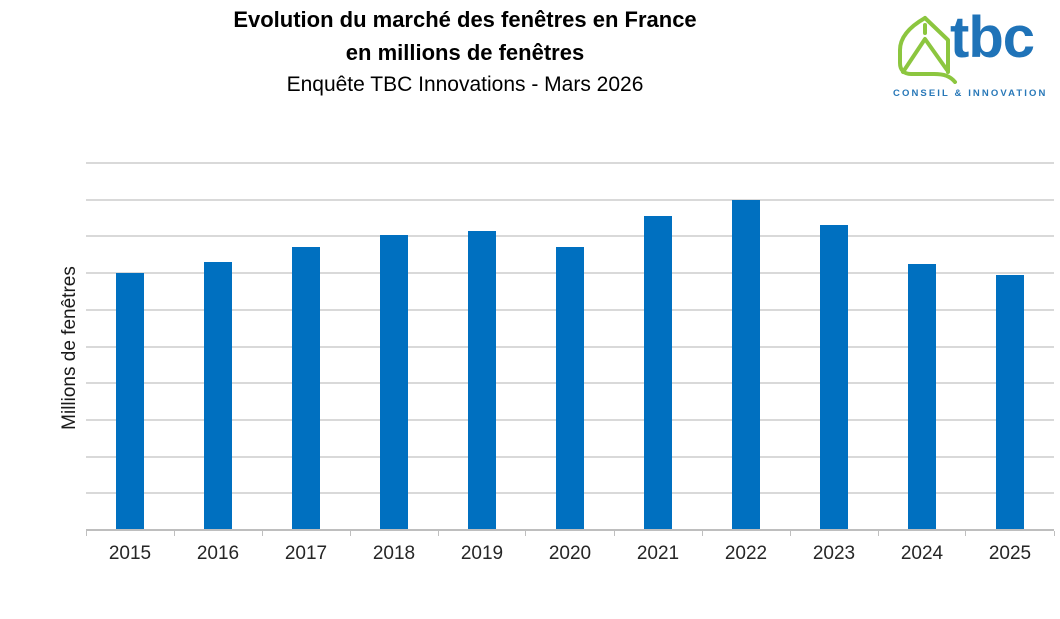 This screenshot has height=619, width=1060. I want to click on bar-slot-2020, so click(570, 346).